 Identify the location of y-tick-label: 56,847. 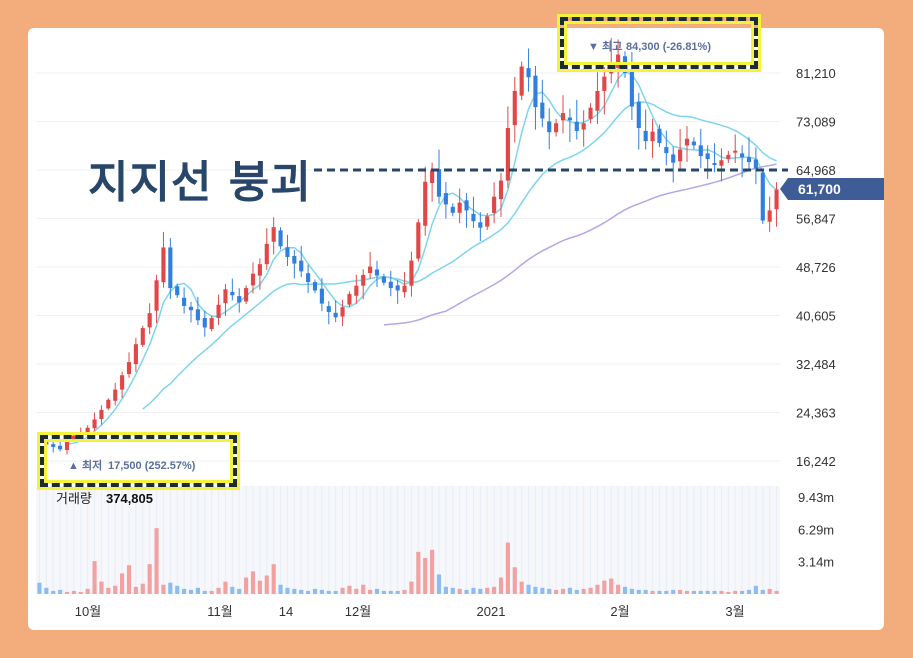
(816, 219).